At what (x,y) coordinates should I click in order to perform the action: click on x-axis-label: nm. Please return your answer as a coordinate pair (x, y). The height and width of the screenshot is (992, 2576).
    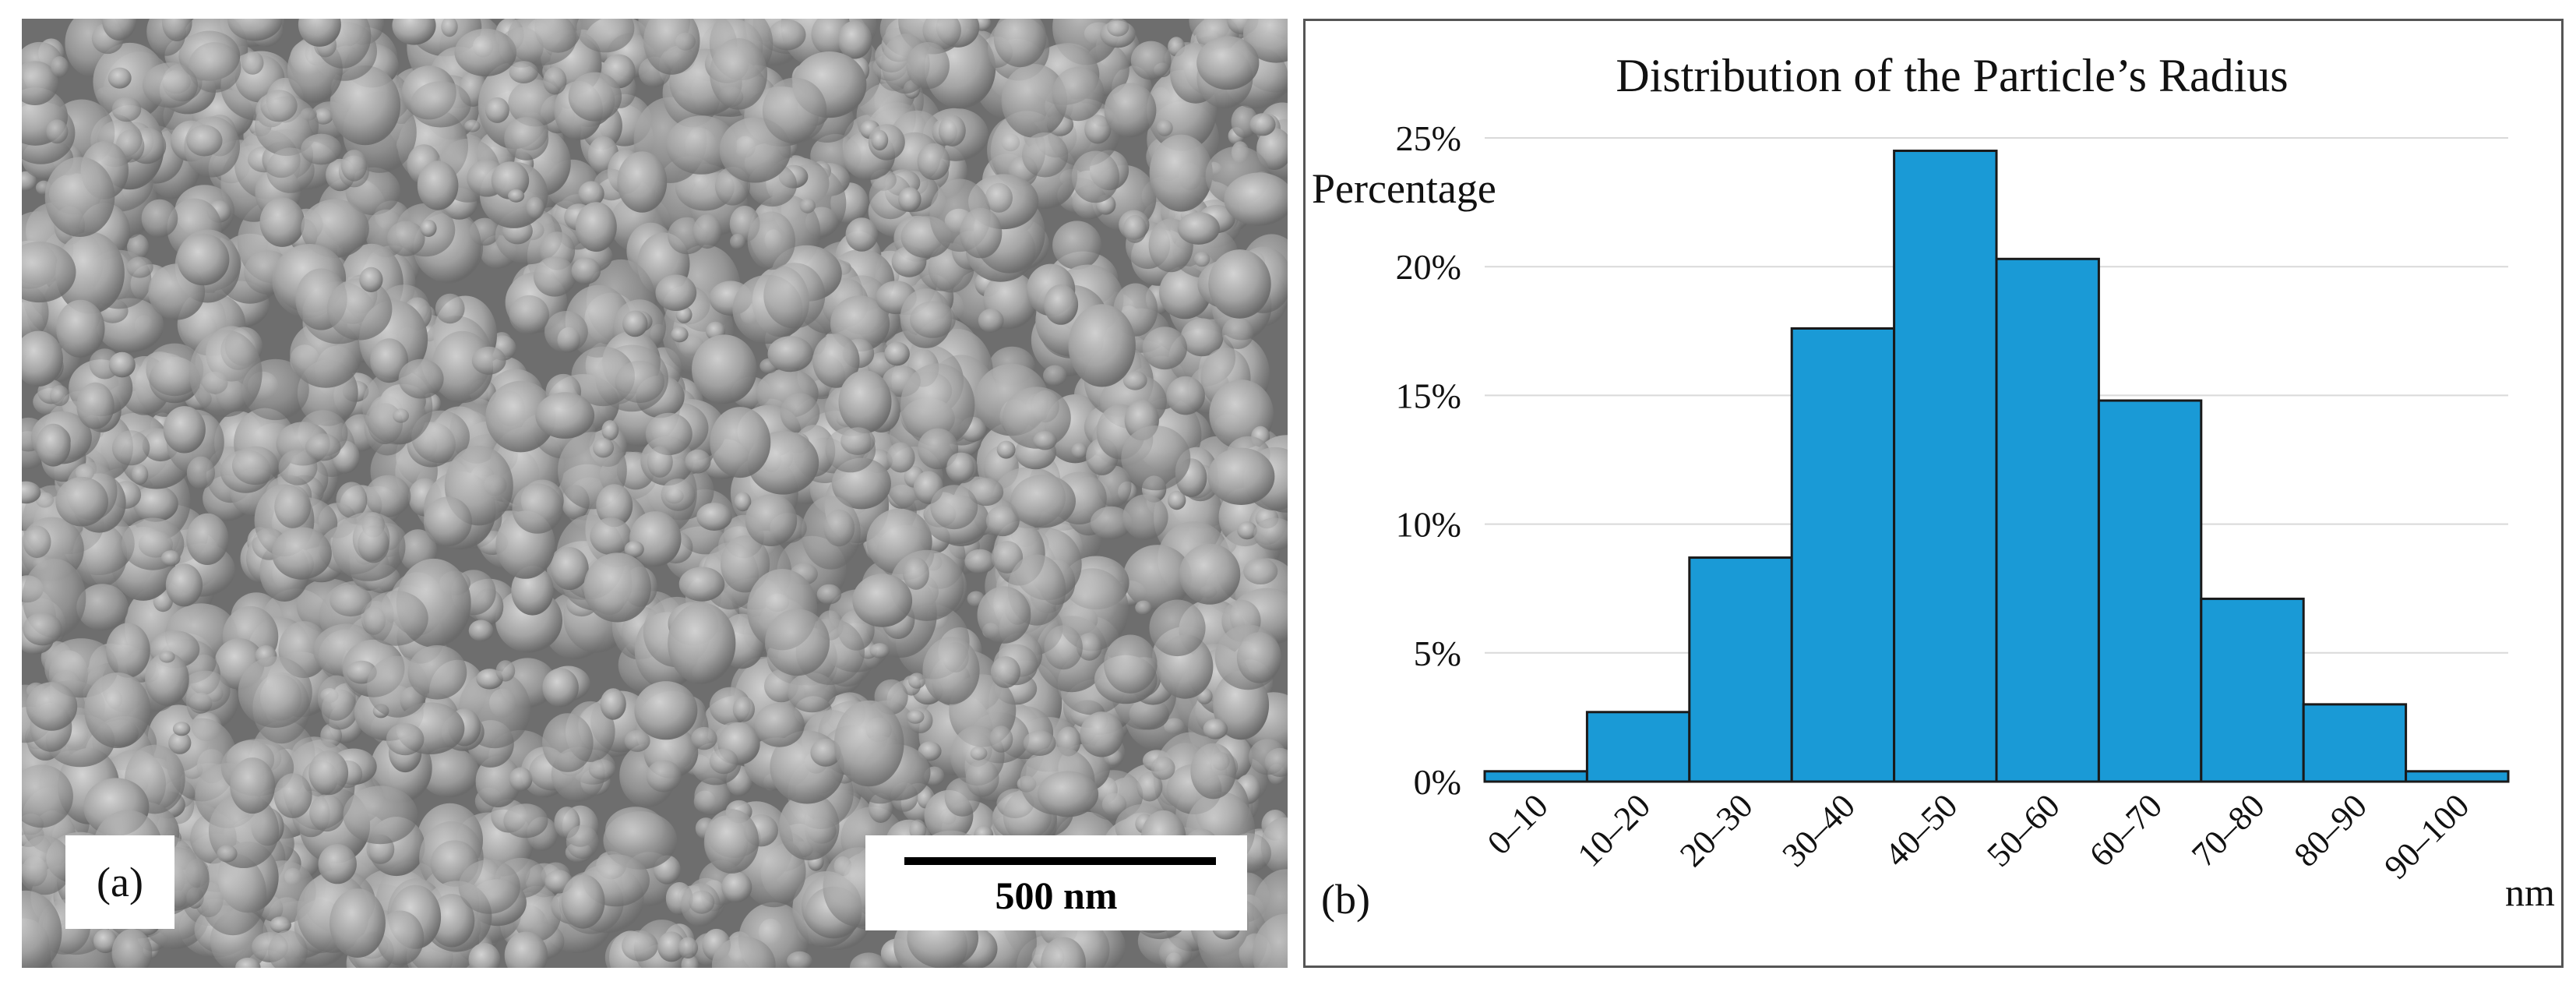
    Looking at the image, I should click on (2530, 892).